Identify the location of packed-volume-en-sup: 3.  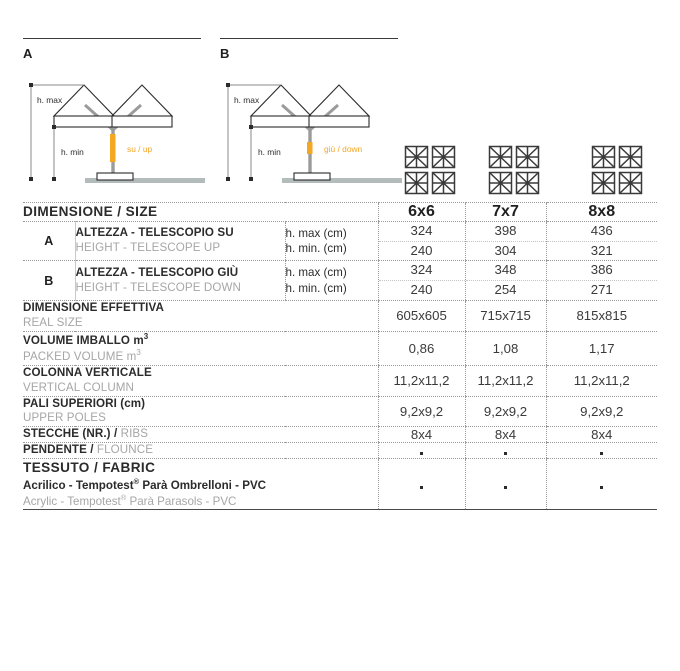
(138, 353).